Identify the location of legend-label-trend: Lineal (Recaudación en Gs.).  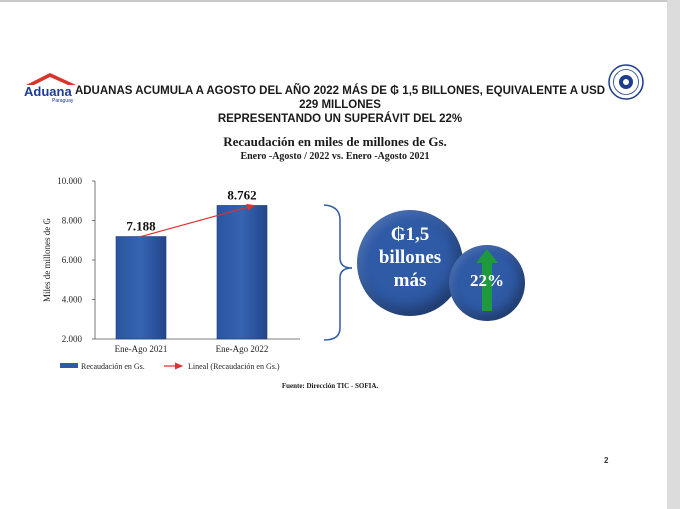
(234, 366).